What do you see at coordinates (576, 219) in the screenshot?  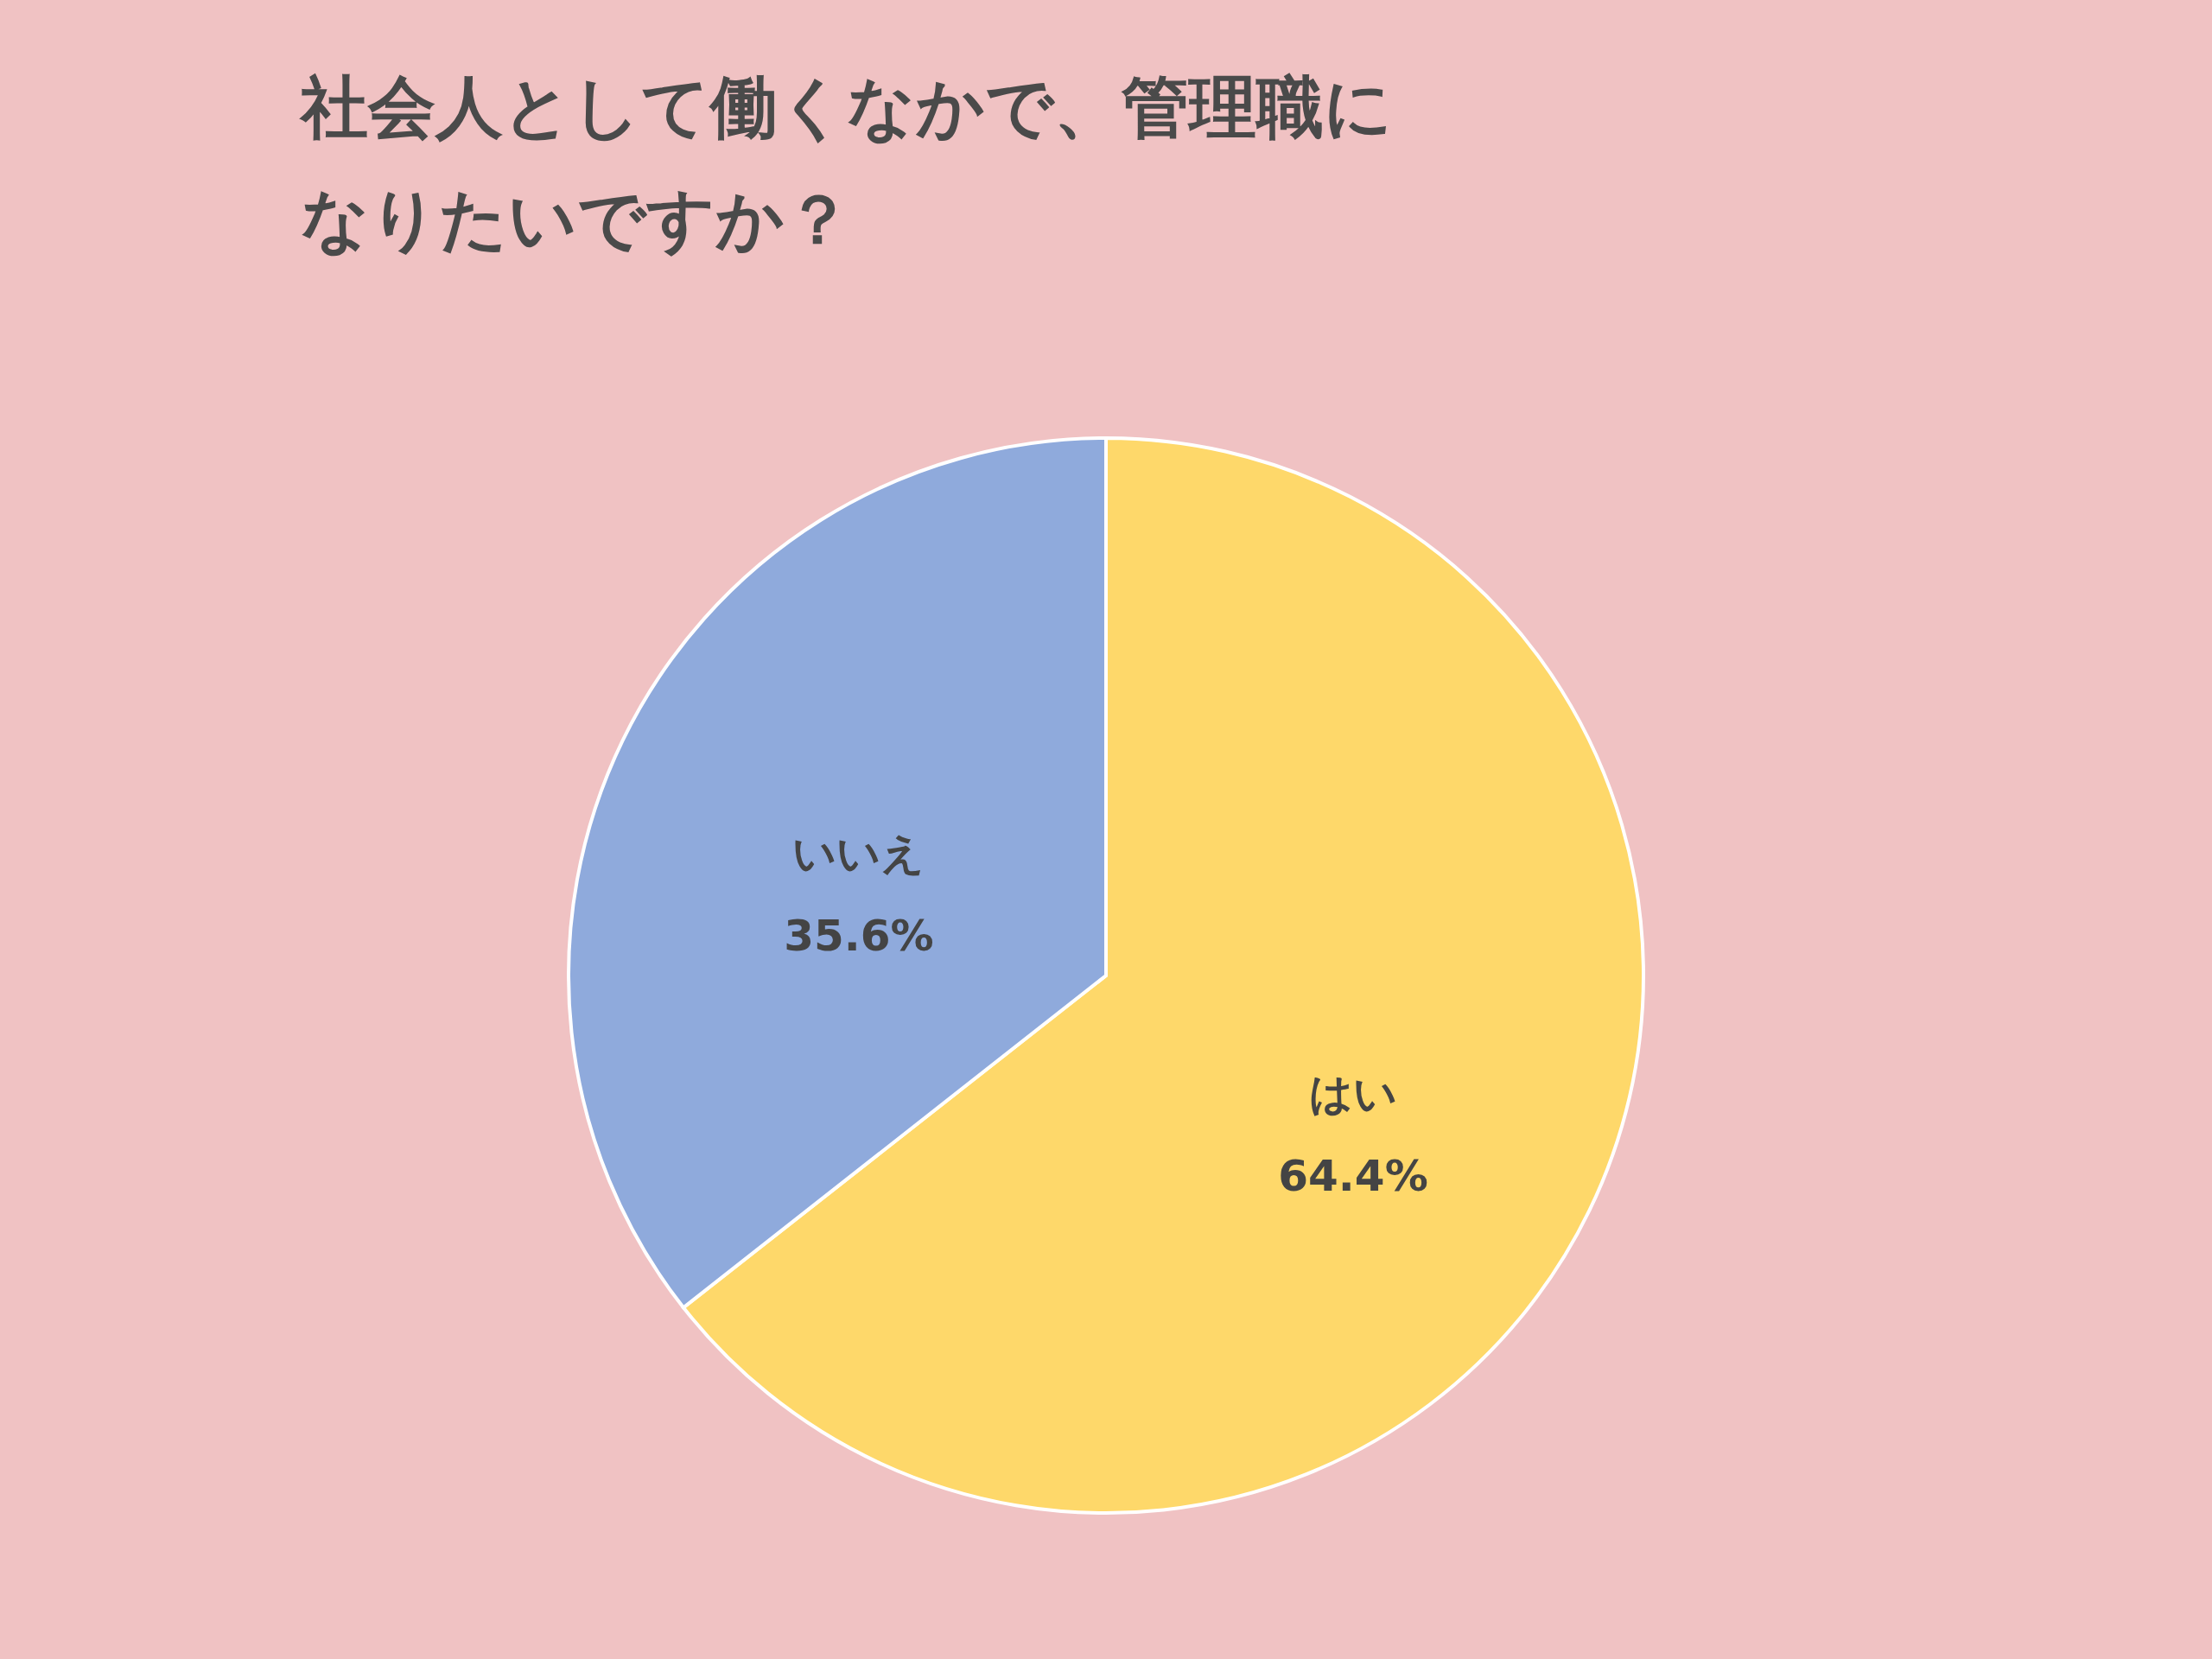 I see `text: なりたいですか？` at bounding box center [576, 219].